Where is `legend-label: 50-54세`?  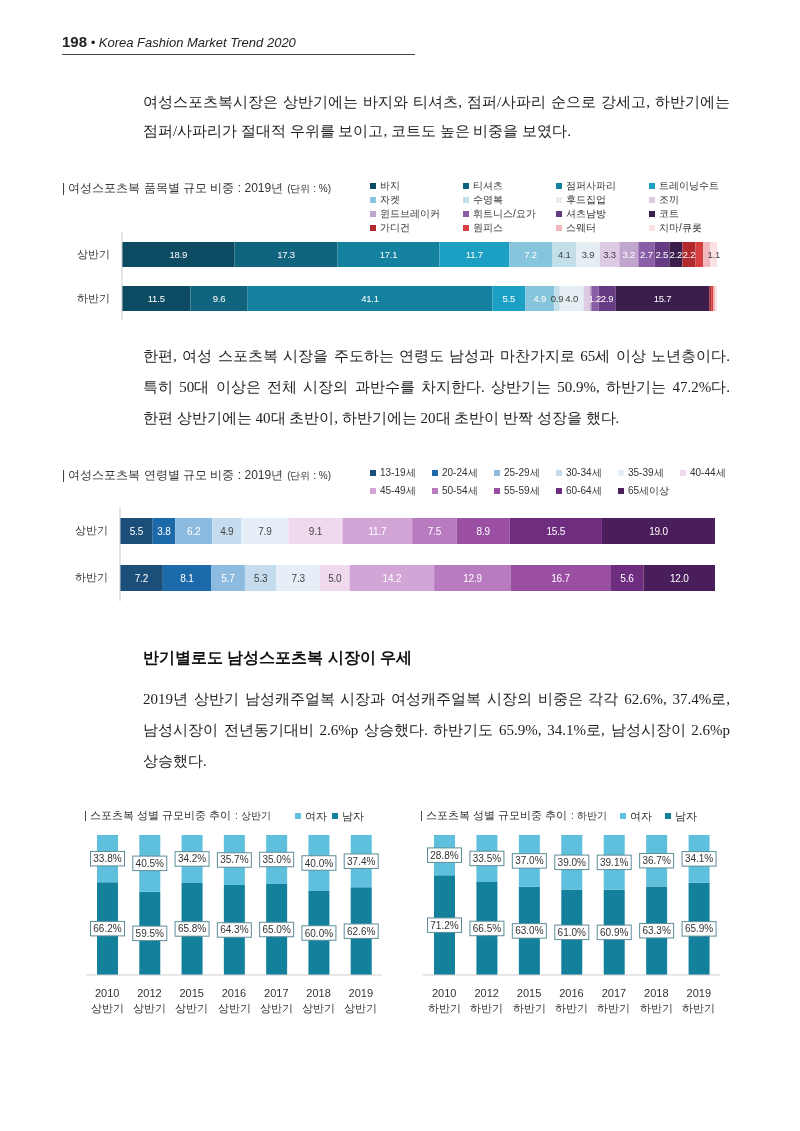 legend-label: 50-54세 is located at coordinates (460, 491).